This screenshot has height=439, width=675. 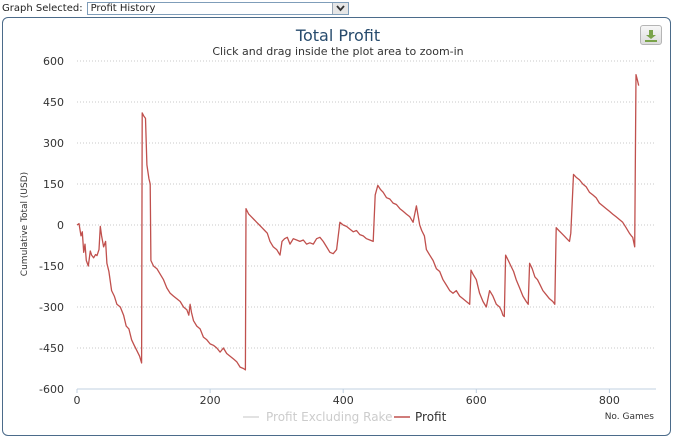 What do you see at coordinates (60, 225) in the screenshot?
I see `y-tick-label: 0` at bounding box center [60, 225].